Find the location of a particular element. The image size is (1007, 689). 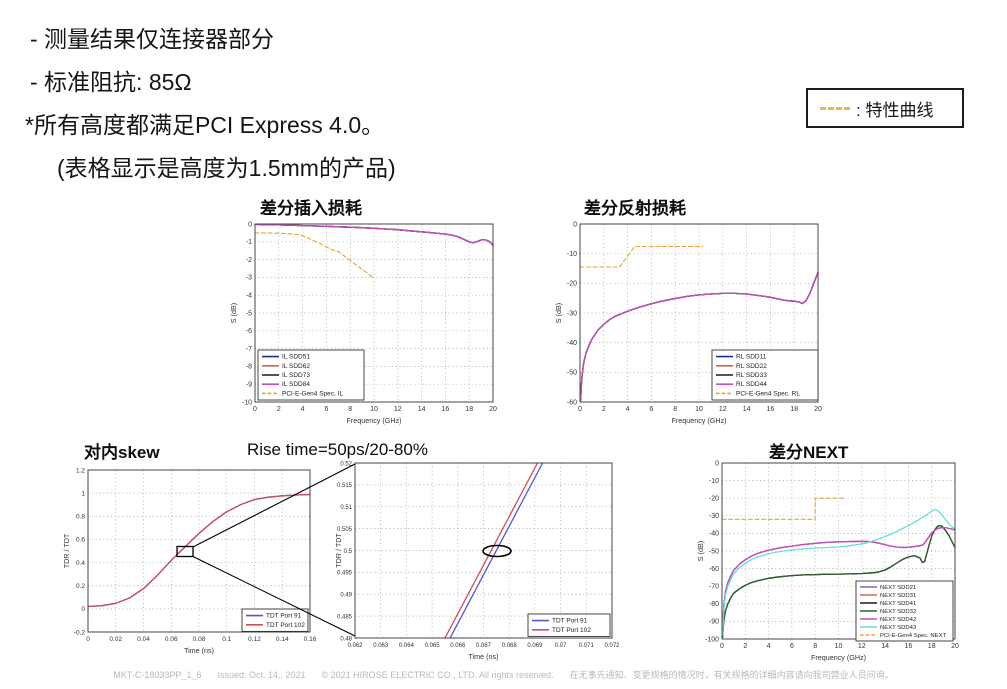

svg-text: 0.1 is located at coordinates (226, 639).